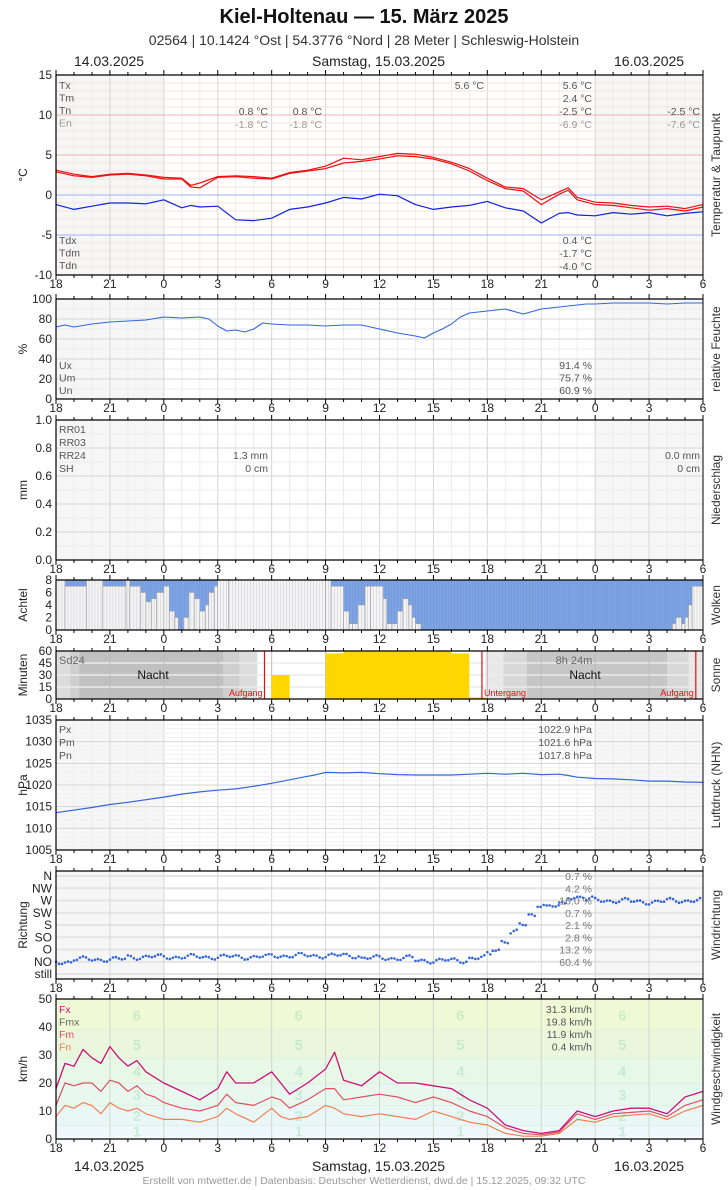  What do you see at coordinates (69, 254) in the screenshot?
I see `legend-text: Tdm` at bounding box center [69, 254].